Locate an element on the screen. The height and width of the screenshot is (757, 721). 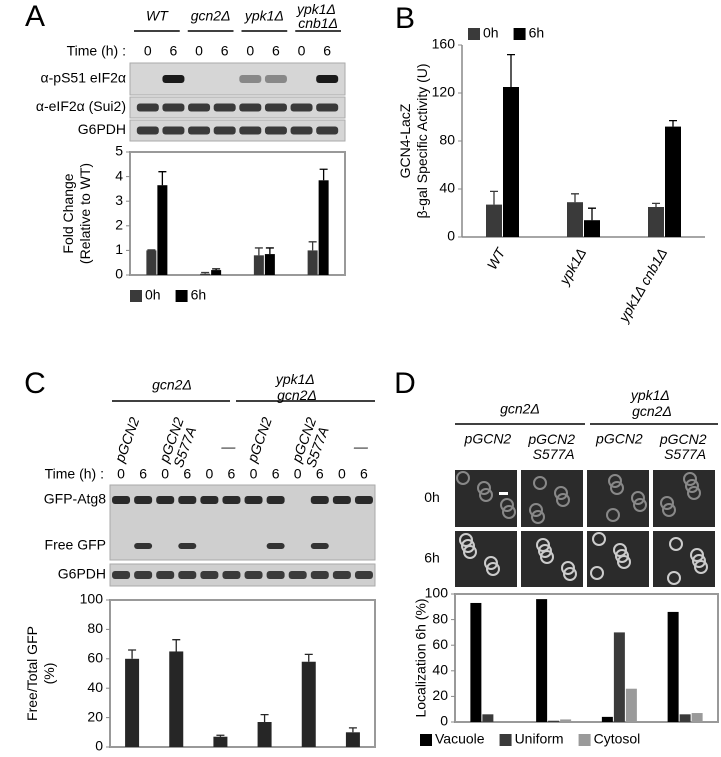
blot-row-label: G6PDH is located at coordinates (102, 129).